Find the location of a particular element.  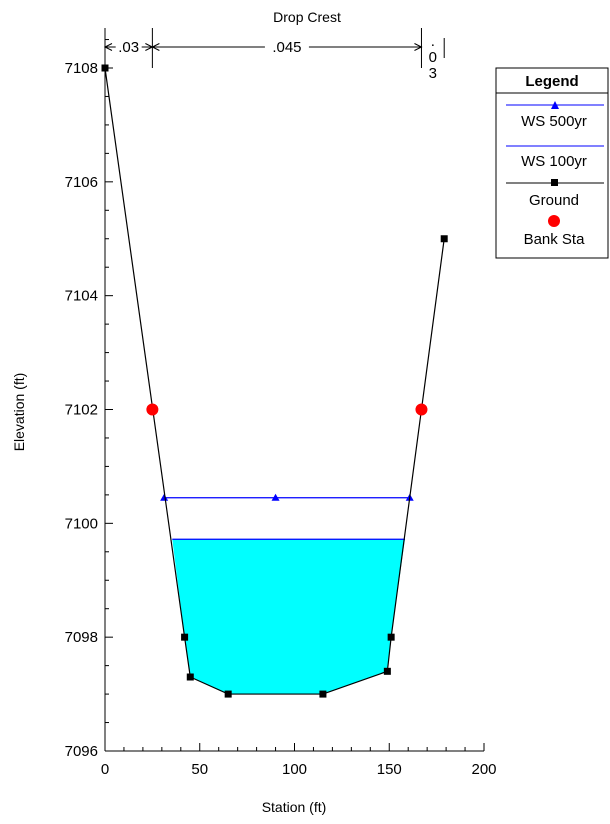

y-tick-label: 7096 is located at coordinates (81, 751).